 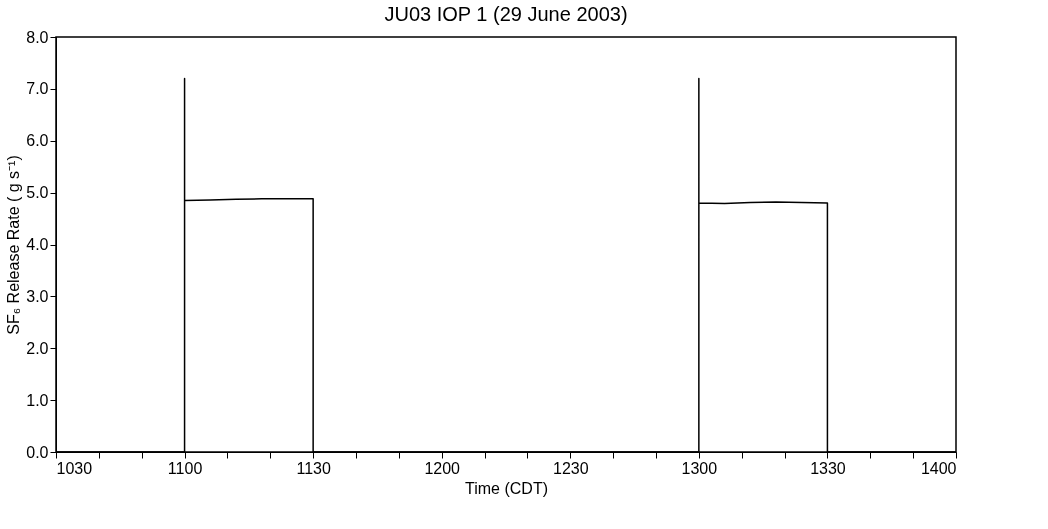 What do you see at coordinates (37, 452) in the screenshot?
I see `y-tick-label: 0.0` at bounding box center [37, 452].